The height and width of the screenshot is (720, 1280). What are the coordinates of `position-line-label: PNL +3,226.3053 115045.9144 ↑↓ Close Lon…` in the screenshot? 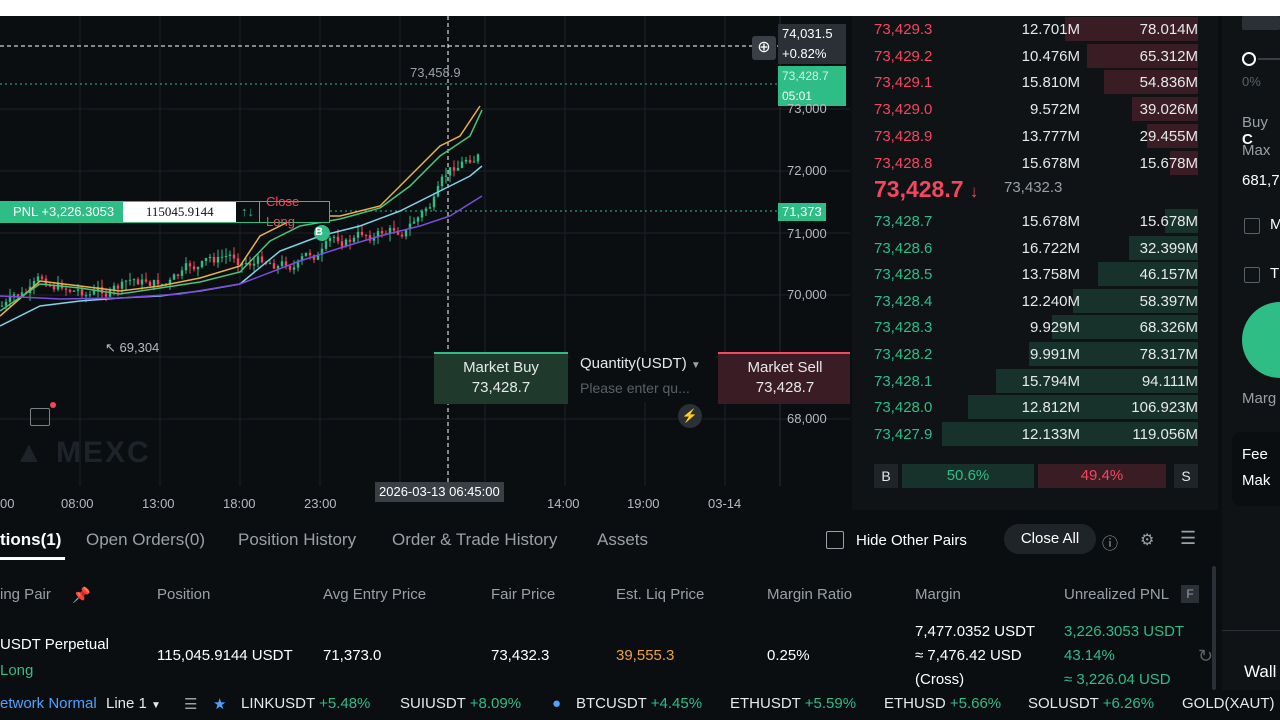 It's located at (165, 211).